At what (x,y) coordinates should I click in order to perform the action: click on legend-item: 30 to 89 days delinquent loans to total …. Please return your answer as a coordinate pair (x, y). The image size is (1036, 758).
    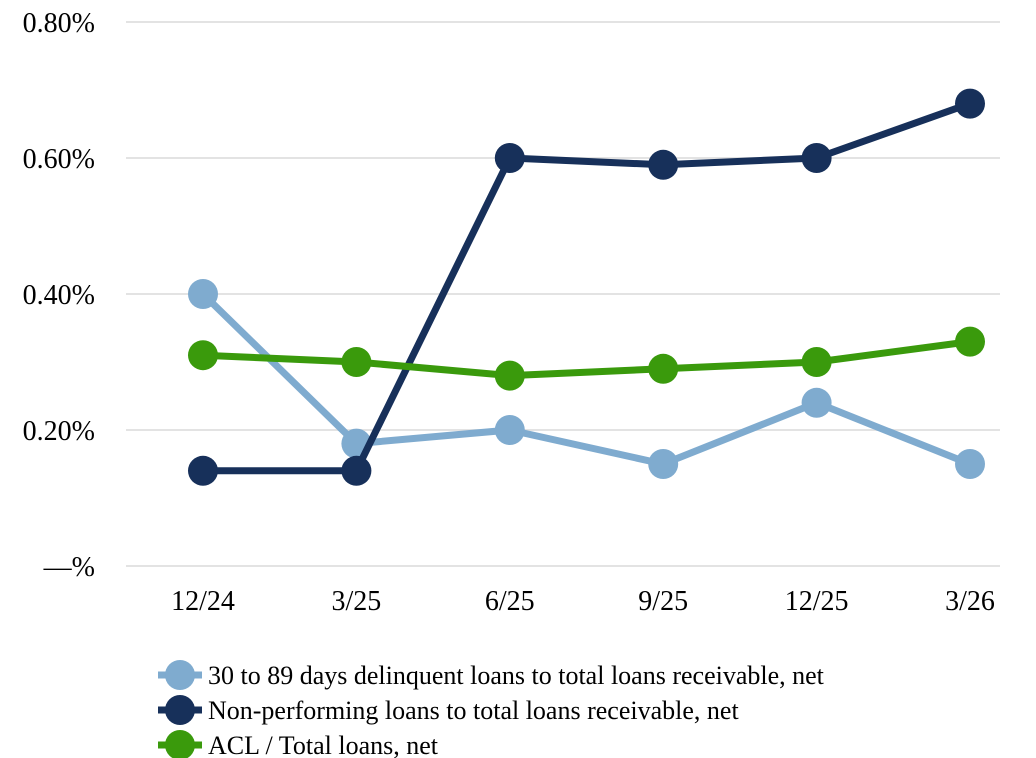
    Looking at the image, I should click on (491, 675).